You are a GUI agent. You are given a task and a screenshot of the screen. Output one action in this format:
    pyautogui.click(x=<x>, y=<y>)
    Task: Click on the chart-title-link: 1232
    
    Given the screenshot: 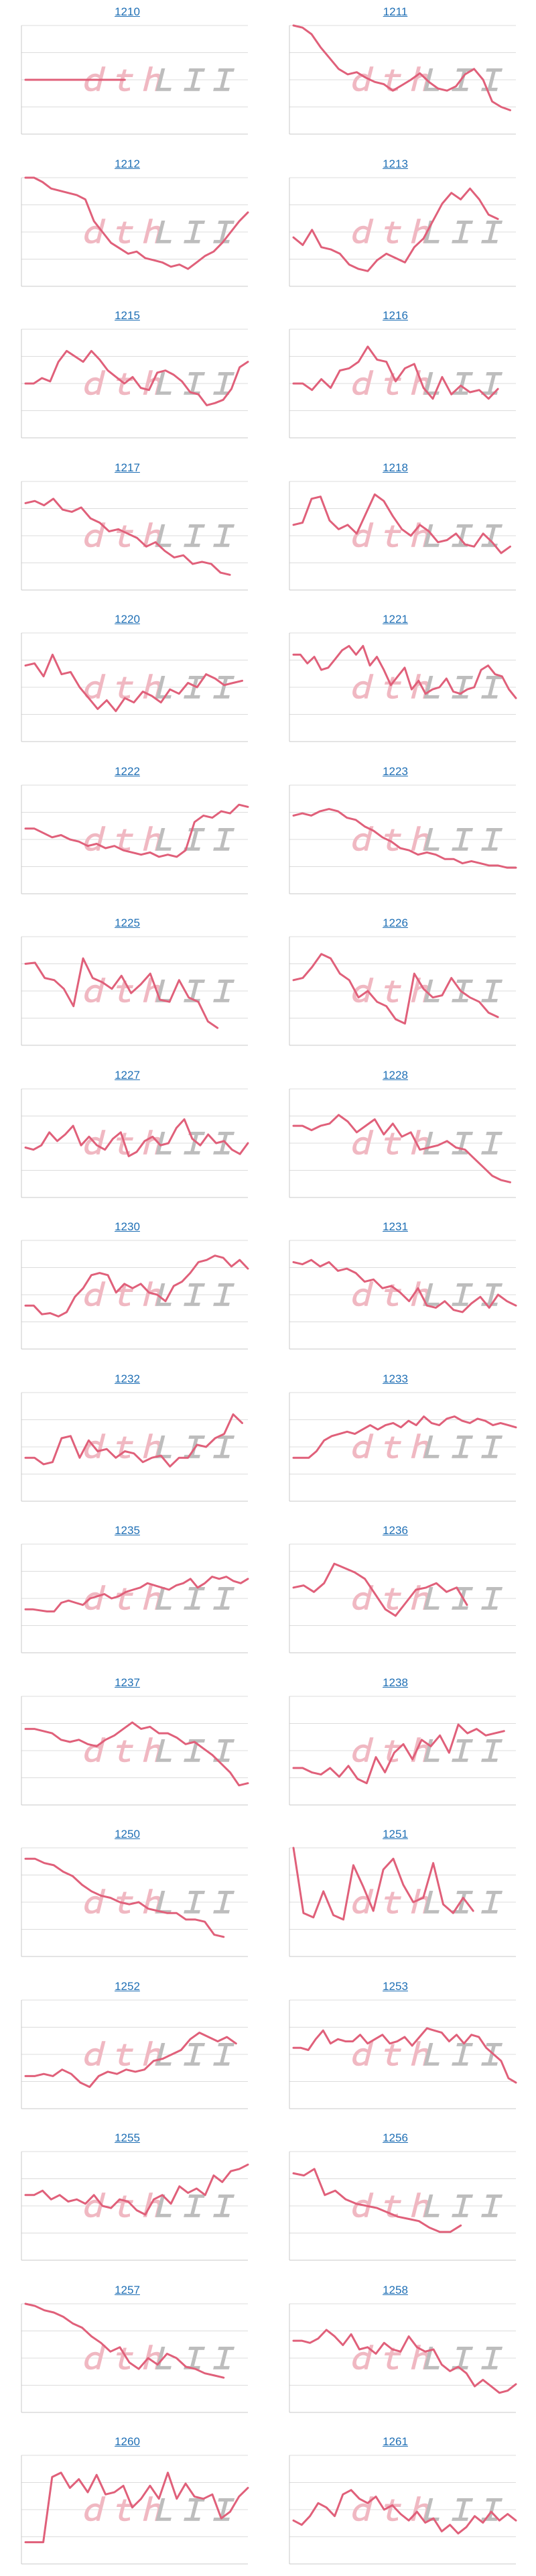 What is the action you would take?
    pyautogui.click(x=128, y=1378)
    